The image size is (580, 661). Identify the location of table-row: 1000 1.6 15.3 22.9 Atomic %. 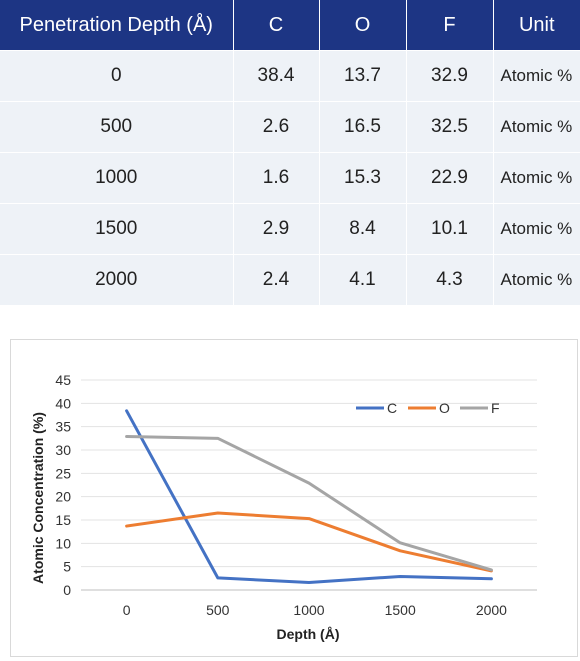
(290, 178).